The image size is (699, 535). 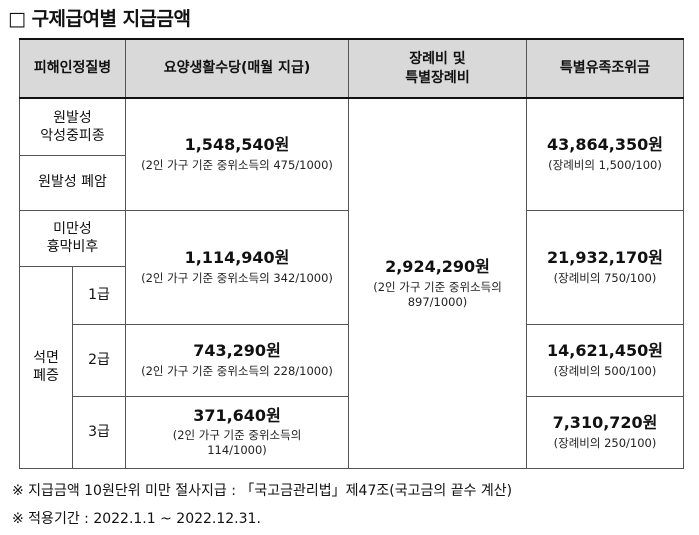 I want to click on table-header-row: 피해인정질병 요양생활수당(매월 지급) 장례비 및 특별장례비 특별유족조위금, so click(x=351, y=68).